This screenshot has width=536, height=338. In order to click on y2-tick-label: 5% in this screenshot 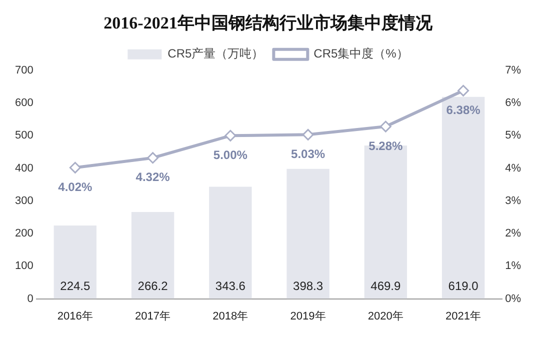, I will do `click(513, 136)`.